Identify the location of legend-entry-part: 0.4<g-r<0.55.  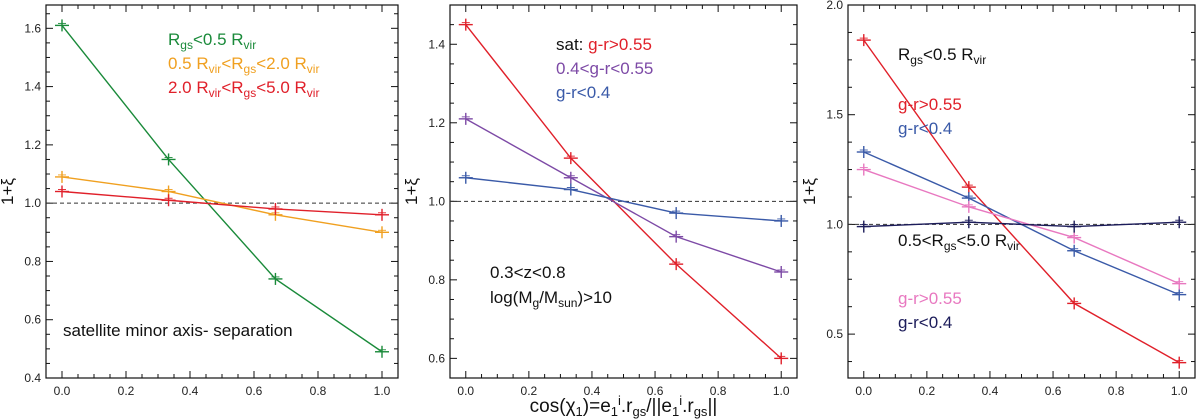
(604, 68).